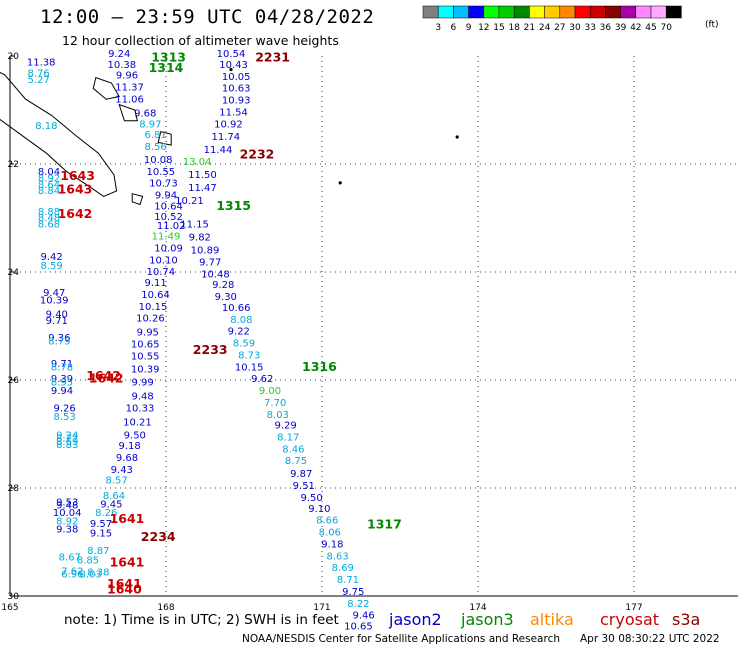  I want to click on wave-height-point: 10.38, so click(121, 65).